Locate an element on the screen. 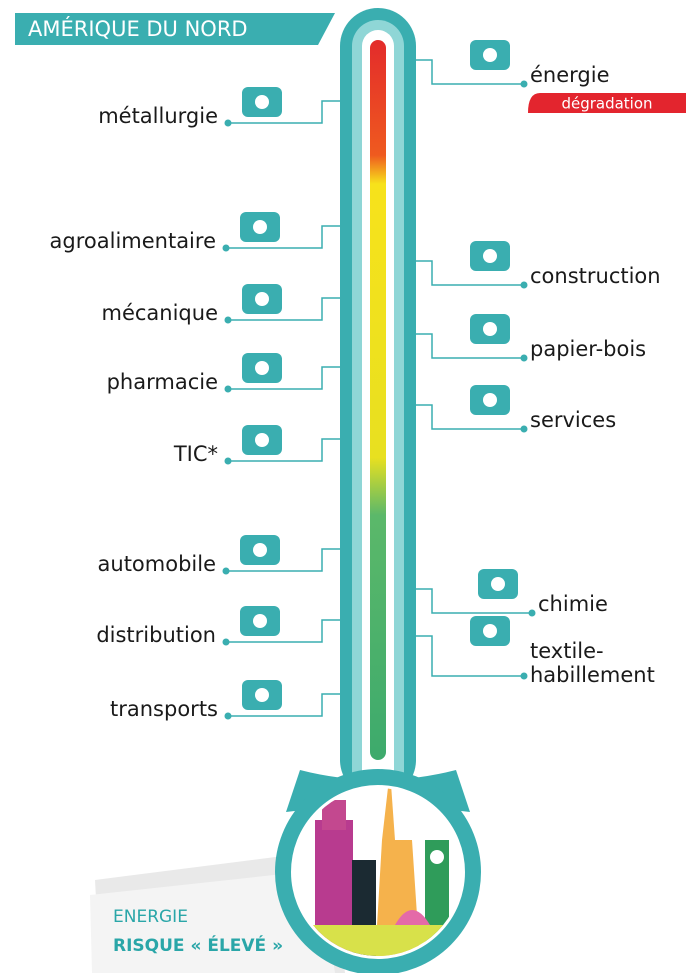  header-title: AMÉRIQUE DU NORD is located at coordinates (138, 28).